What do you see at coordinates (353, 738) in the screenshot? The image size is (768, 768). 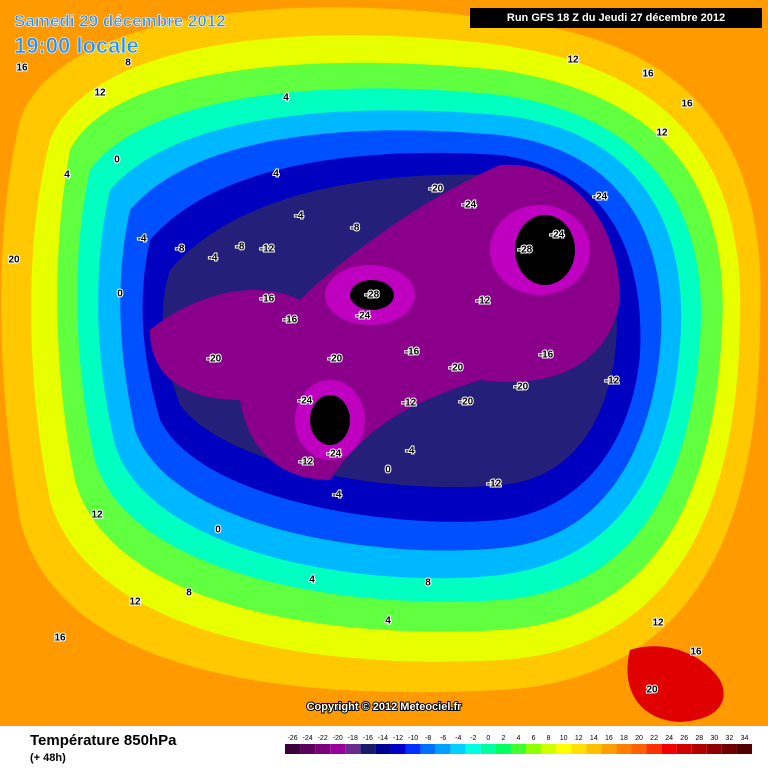 I see `colorbar-tick-label: -18` at bounding box center [353, 738].